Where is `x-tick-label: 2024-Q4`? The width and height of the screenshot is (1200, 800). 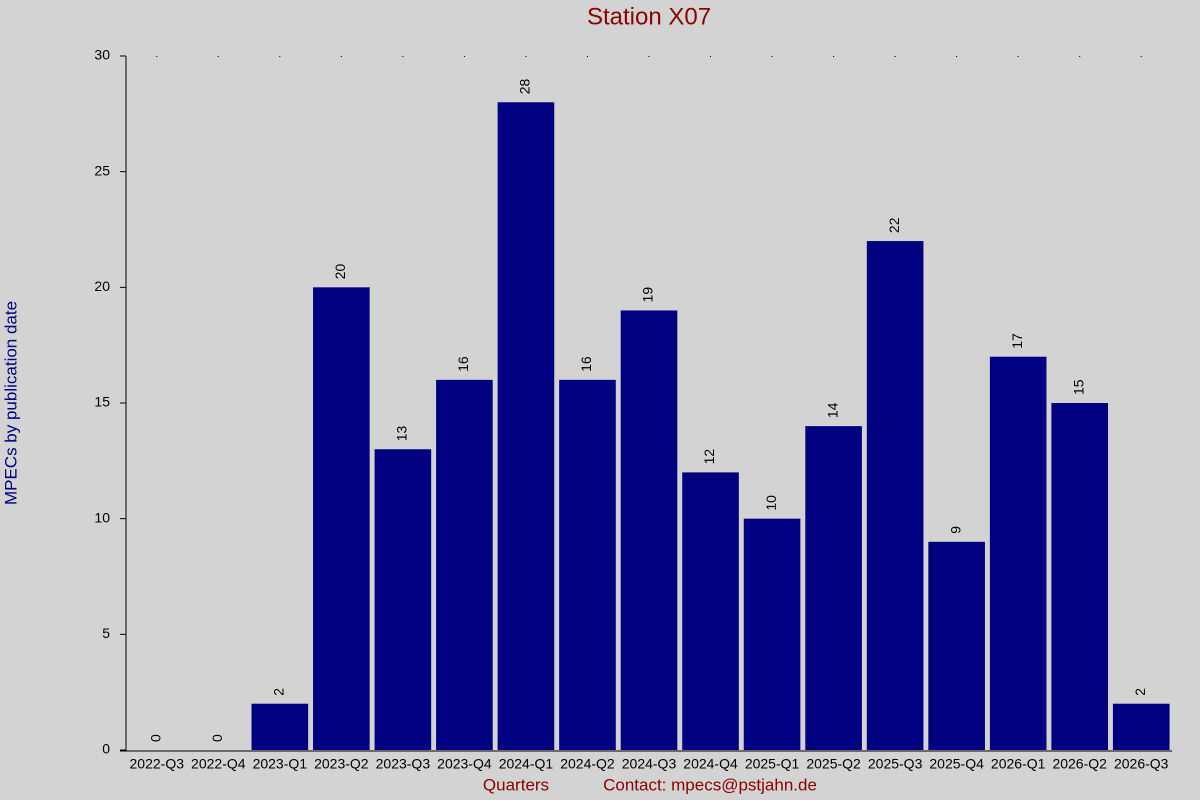
x-tick-label: 2024-Q4 is located at coordinates (710, 764).